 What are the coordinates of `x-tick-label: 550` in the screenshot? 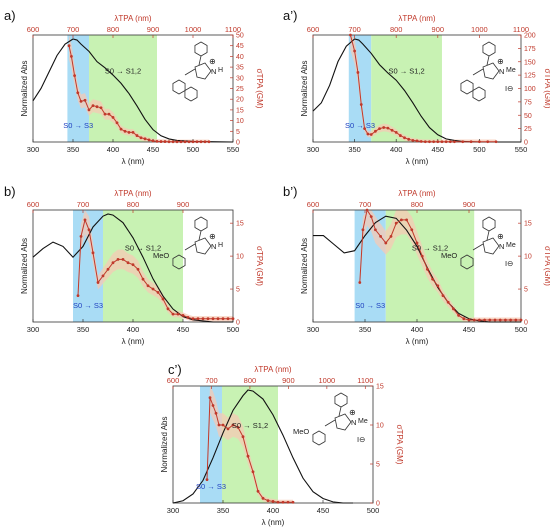 It's located at (233, 149).